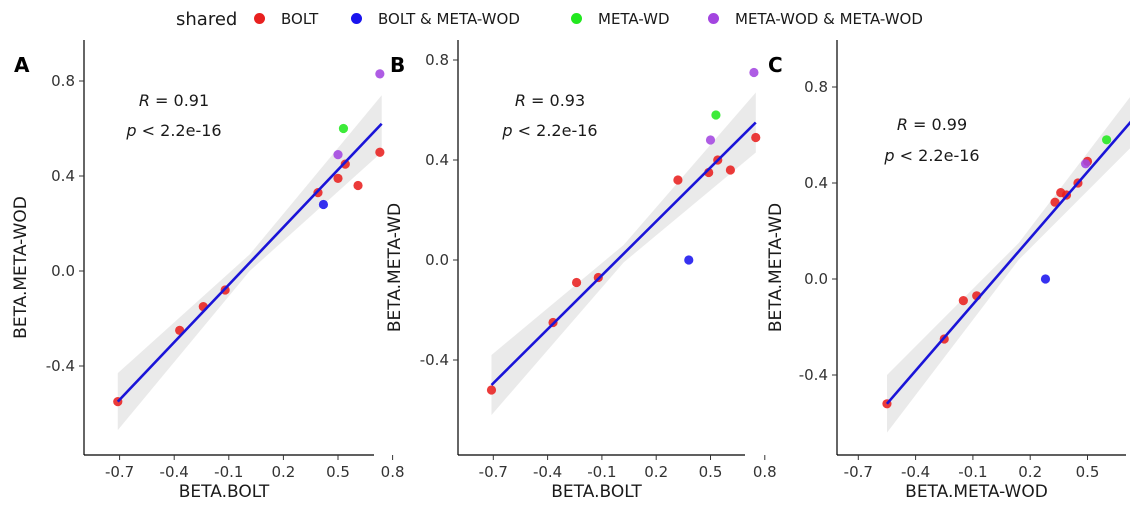 This screenshot has height=506, width=1130. What do you see at coordinates (976, 492) in the screenshot?
I see `x-axis-label: BETA.META-WOD` at bounding box center [976, 492].